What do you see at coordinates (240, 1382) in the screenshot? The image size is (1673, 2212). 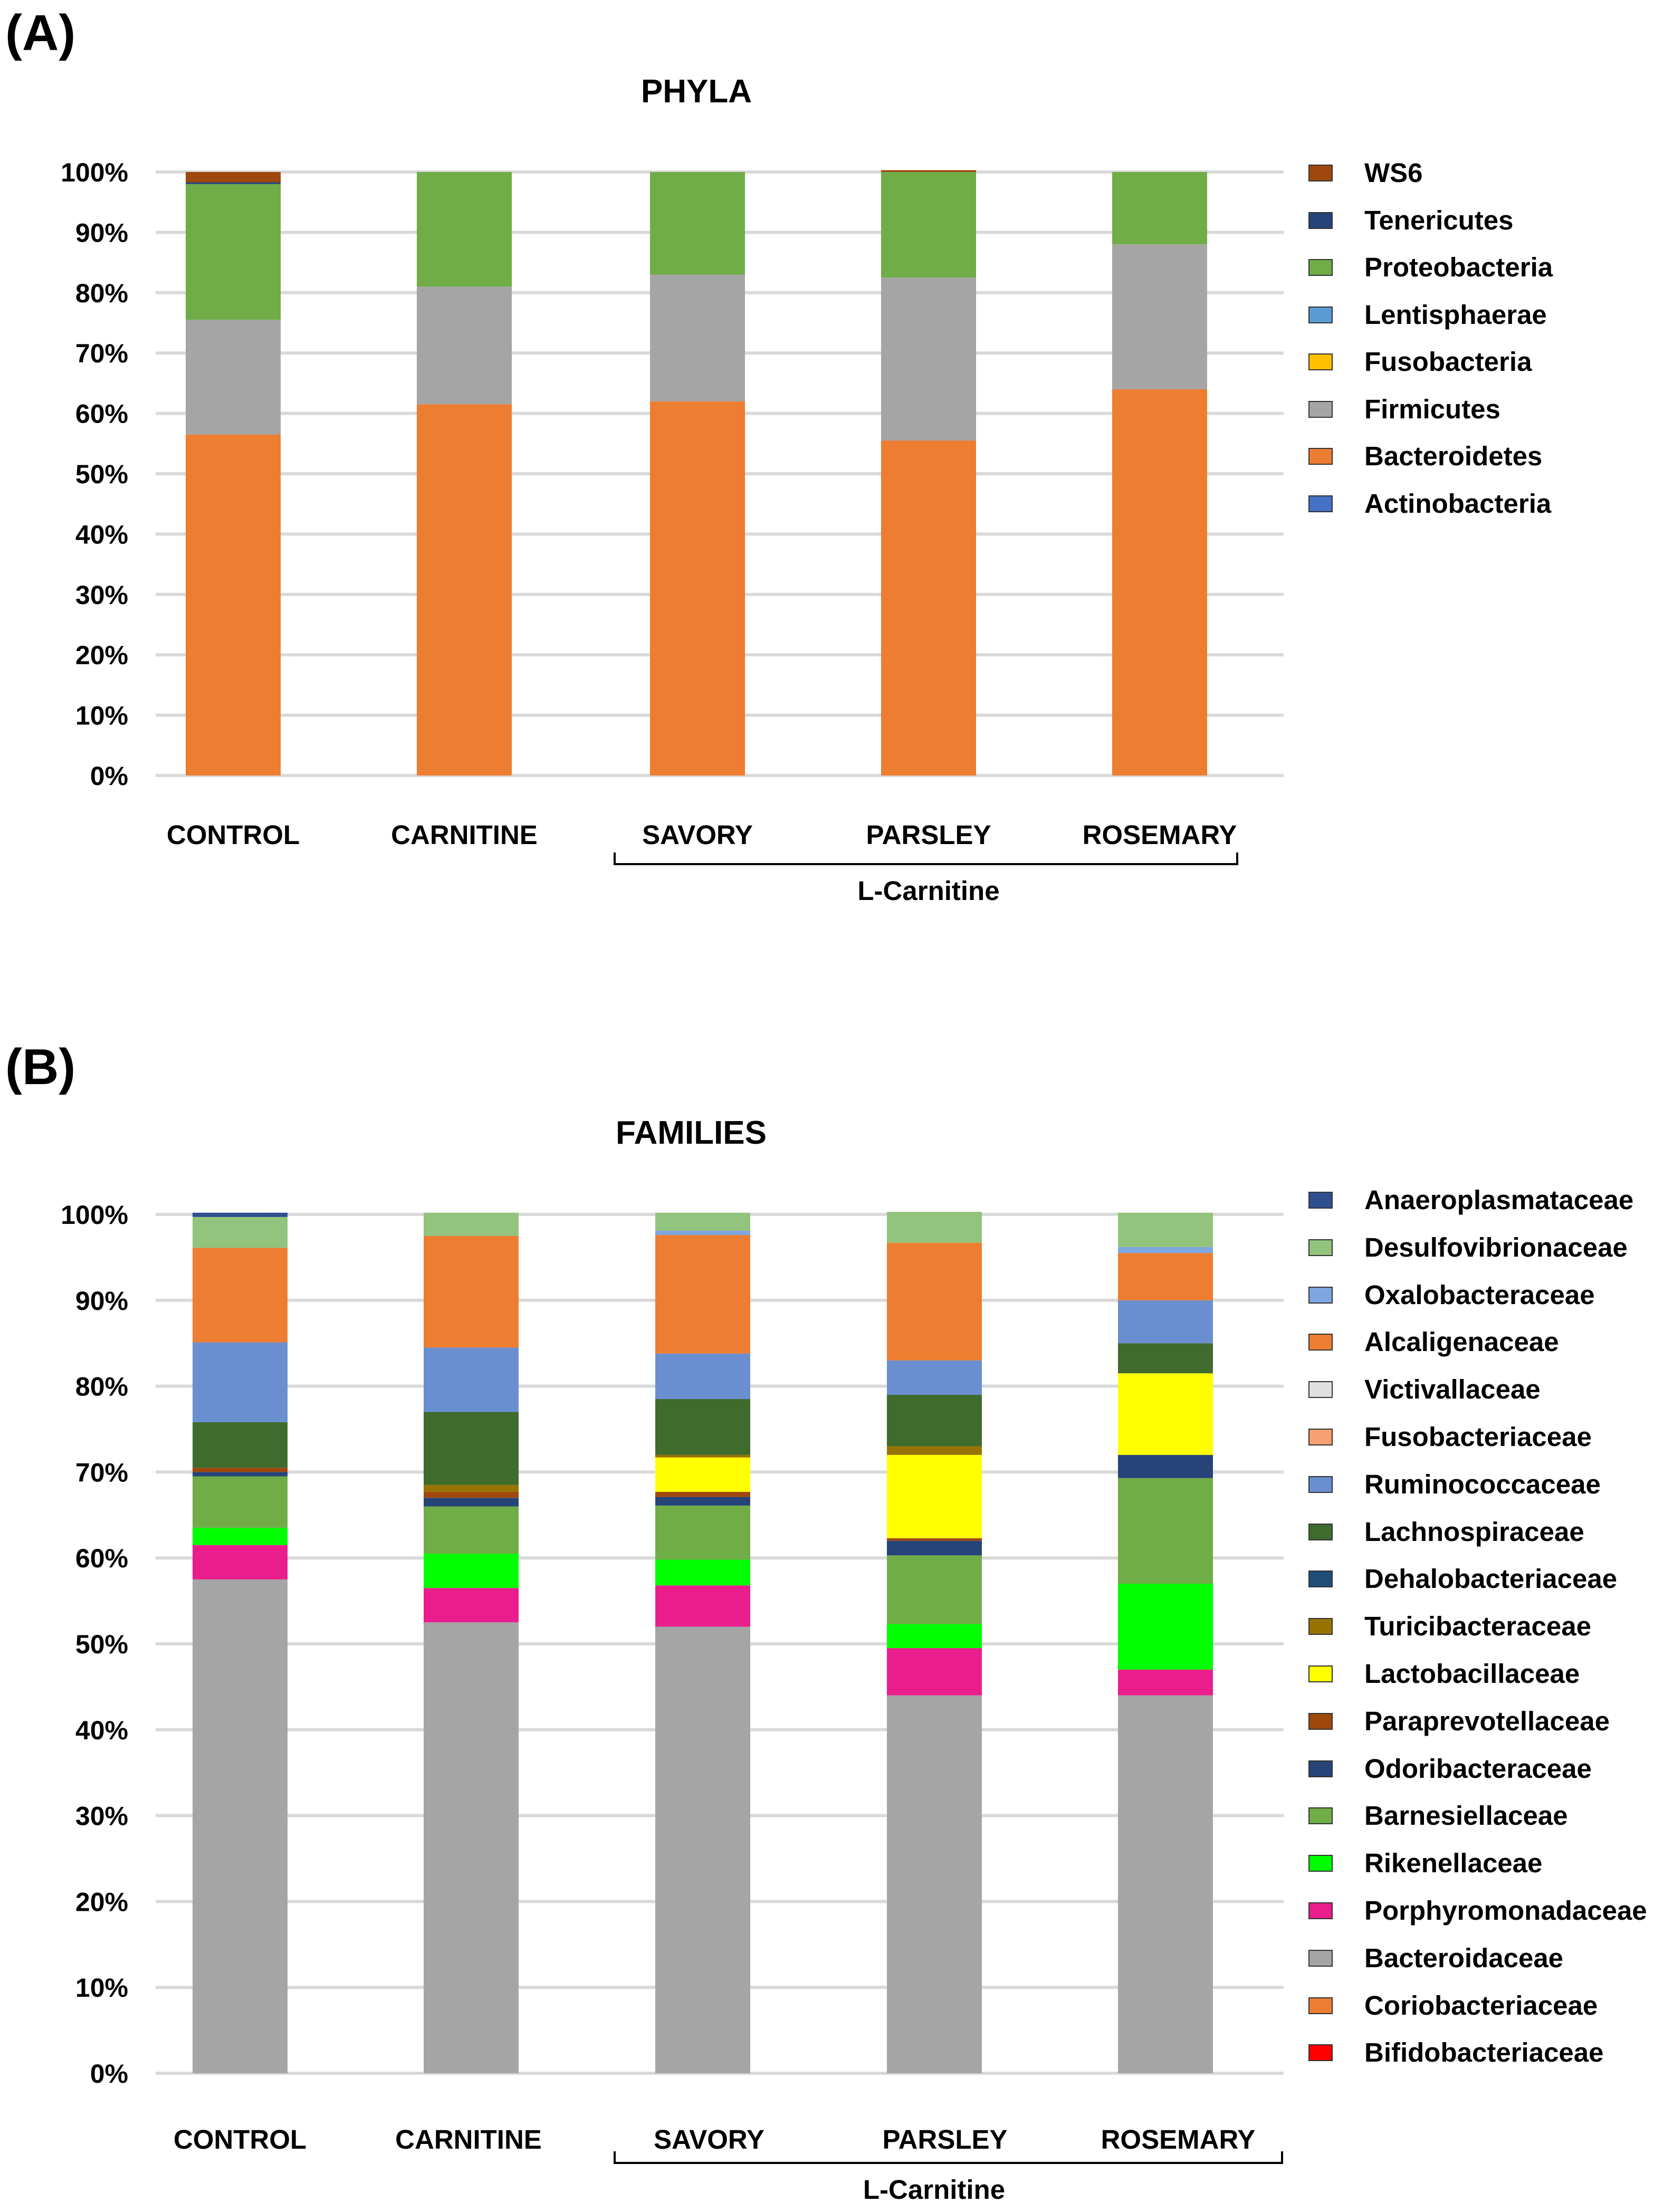 I see `bar-segment-control-ruminococcaceae` at bounding box center [240, 1382].